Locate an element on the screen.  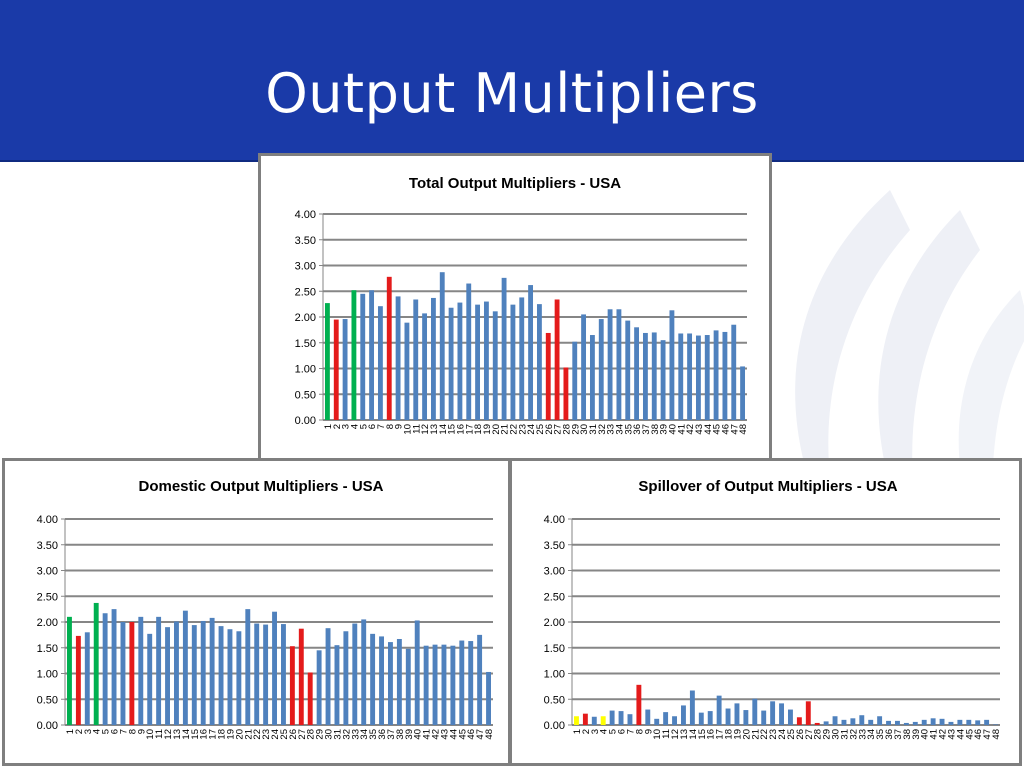
x-tick-label: 27 is located at coordinates (558, 429).